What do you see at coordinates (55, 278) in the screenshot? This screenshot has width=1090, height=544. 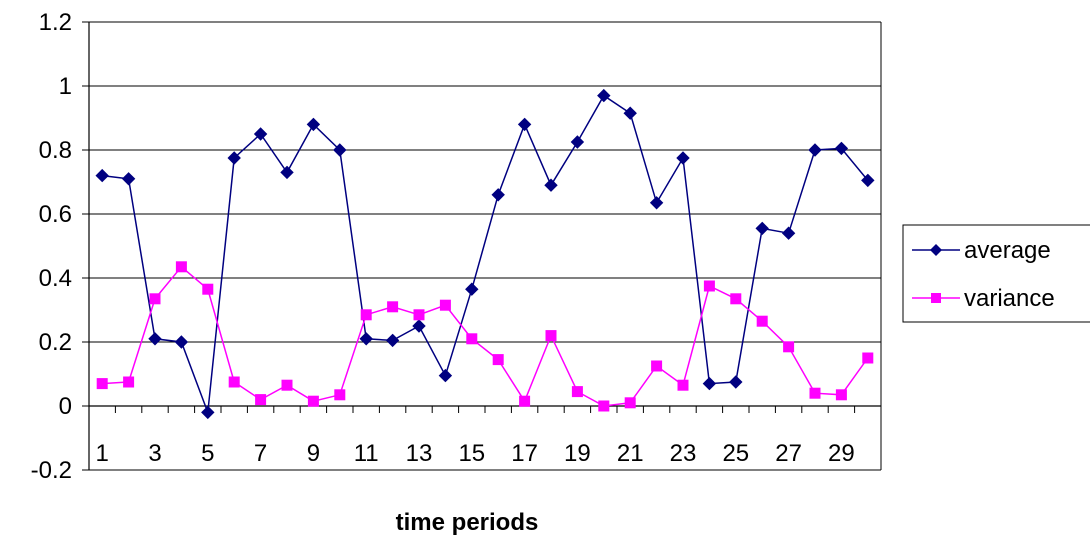 I see `y-tick-label: 0.4` at bounding box center [55, 278].